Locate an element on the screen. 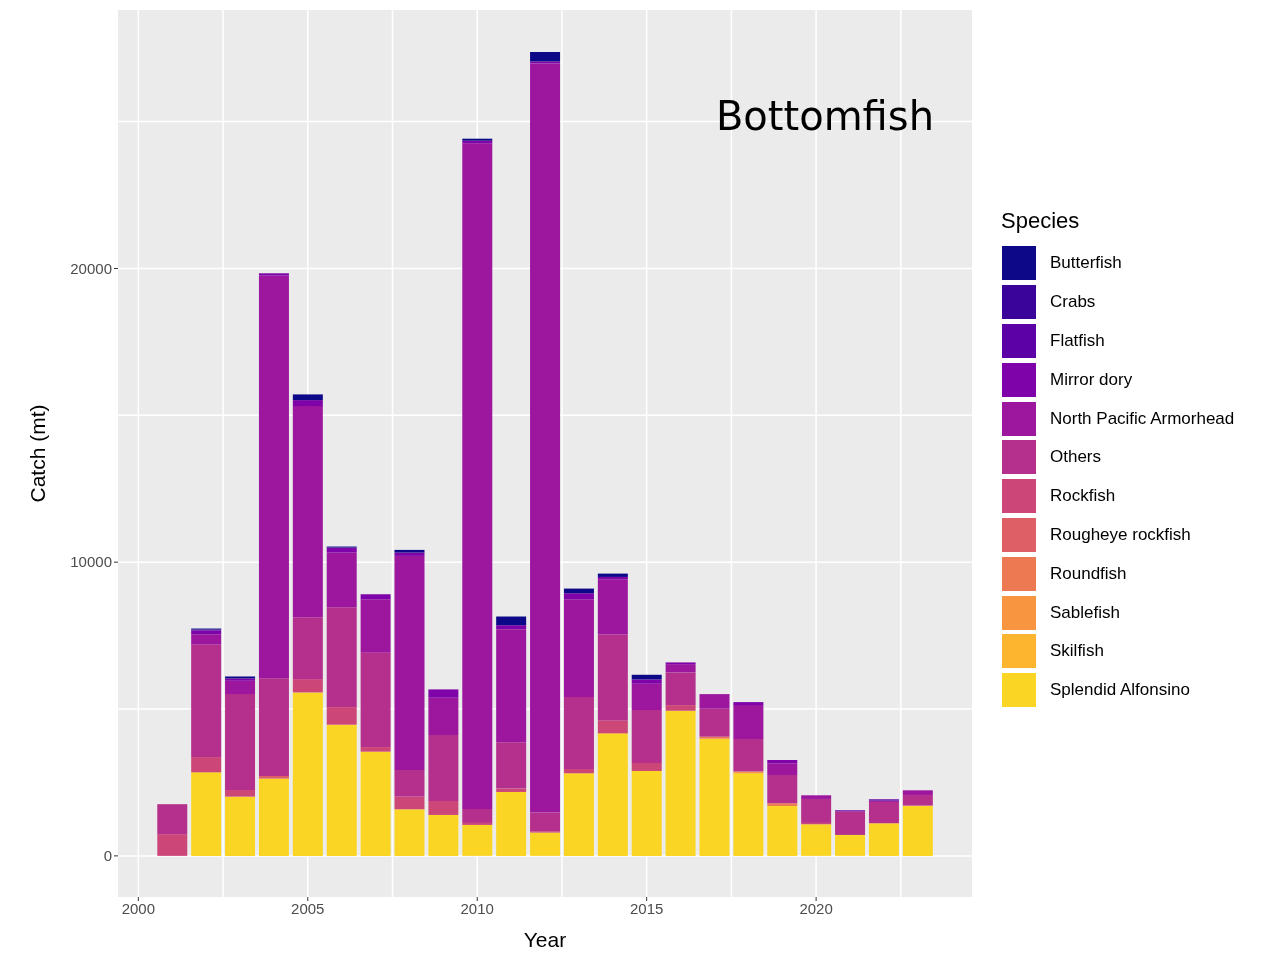  y-tick-label: 20000 is located at coordinates (91, 268).